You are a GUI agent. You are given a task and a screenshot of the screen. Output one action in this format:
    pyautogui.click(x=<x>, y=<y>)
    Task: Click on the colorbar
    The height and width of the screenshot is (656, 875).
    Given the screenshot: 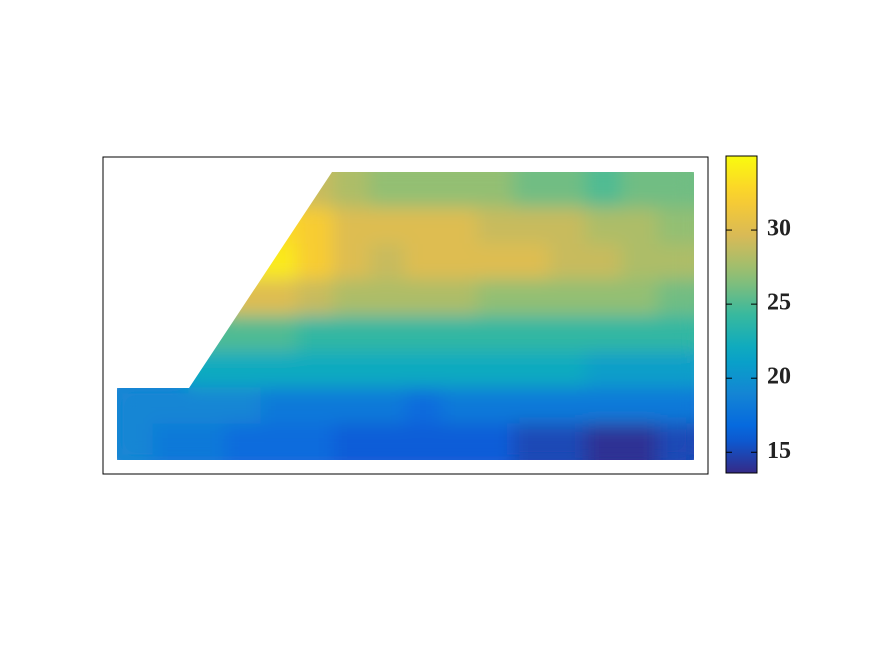 What is the action you would take?
    pyautogui.click(x=741, y=314)
    